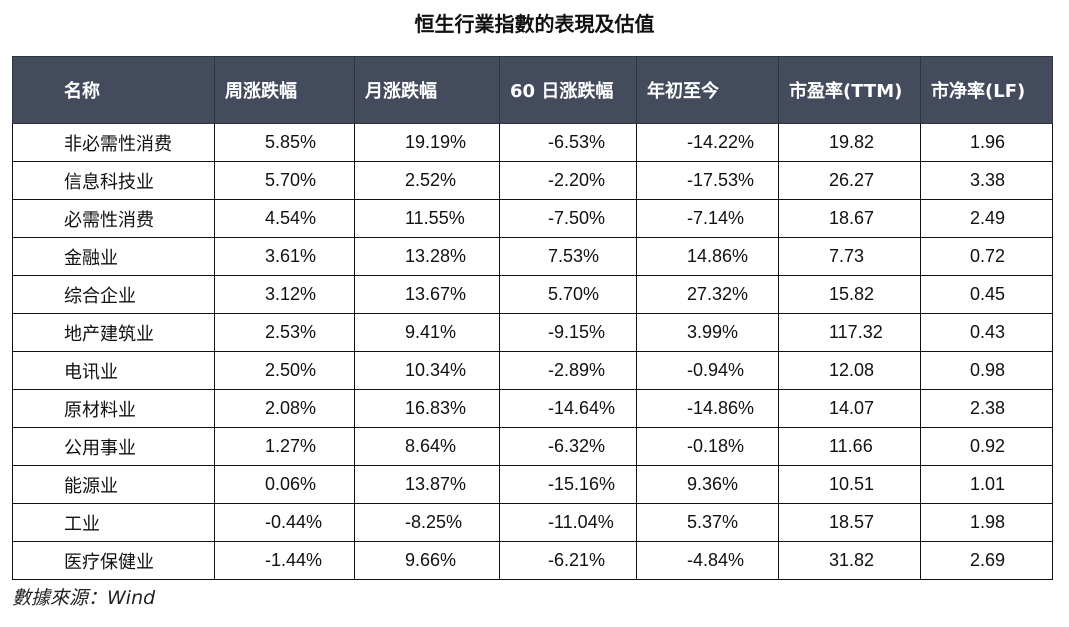  I want to click on sector-name-cell: 医疗保健业, so click(113, 560).